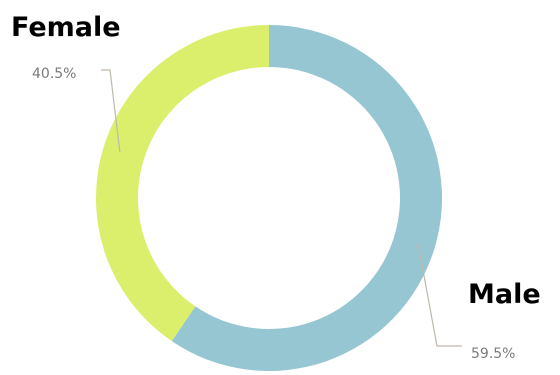  I want to click on leader-line-female, so click(111, 111).